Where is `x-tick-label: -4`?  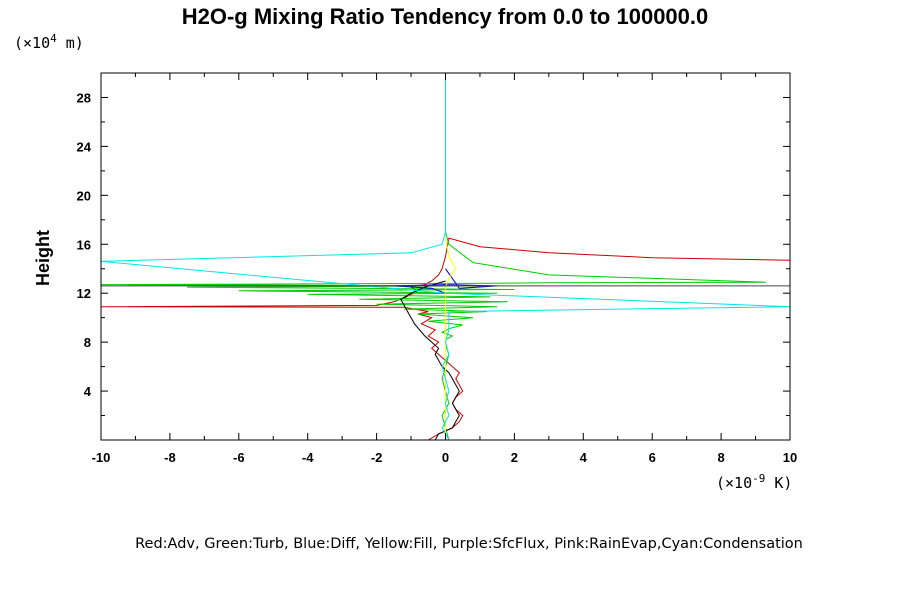 x-tick-label: -4 is located at coordinates (308, 457).